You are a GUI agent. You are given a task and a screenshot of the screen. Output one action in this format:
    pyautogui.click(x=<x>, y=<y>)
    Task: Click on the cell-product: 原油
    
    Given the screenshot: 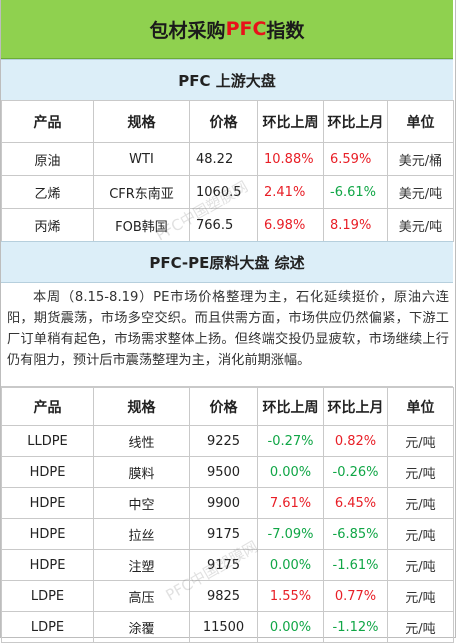 What is the action you would take?
    pyautogui.click(x=47, y=159)
    